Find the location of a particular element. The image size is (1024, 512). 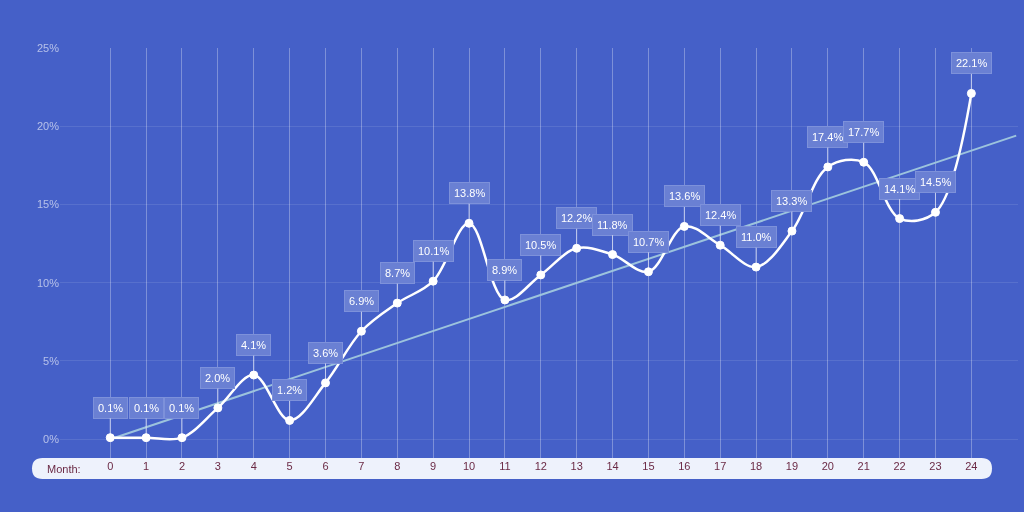

x-tick-label: 10 is located at coordinates (469, 466).